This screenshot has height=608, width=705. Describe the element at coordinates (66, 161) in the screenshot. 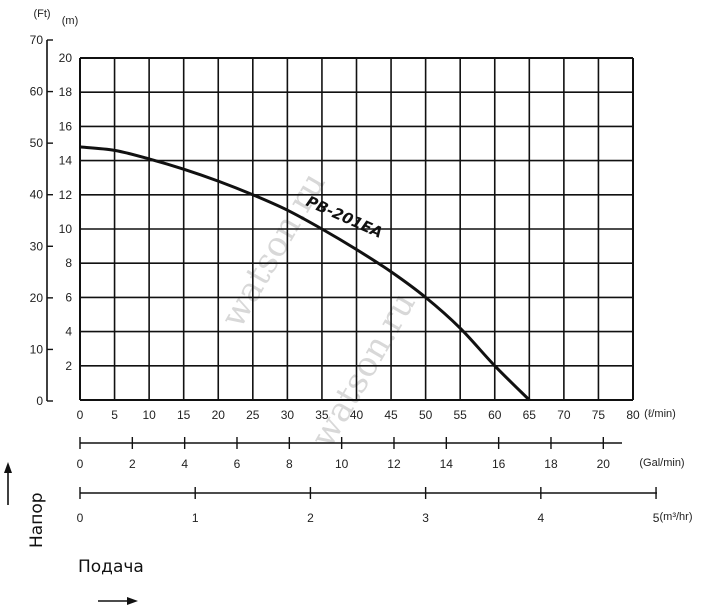

I see `y-tick-m-label: 14` at that location.